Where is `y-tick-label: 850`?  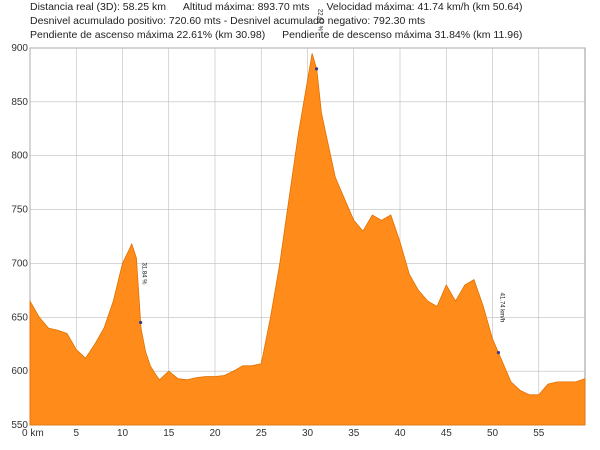 y-tick-label: 850 is located at coordinates (19, 102).